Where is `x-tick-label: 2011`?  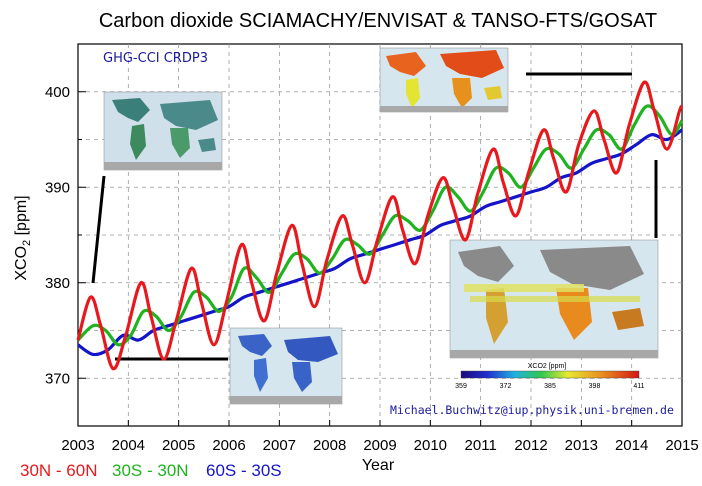
x-tick-label: 2011 is located at coordinates (481, 445).